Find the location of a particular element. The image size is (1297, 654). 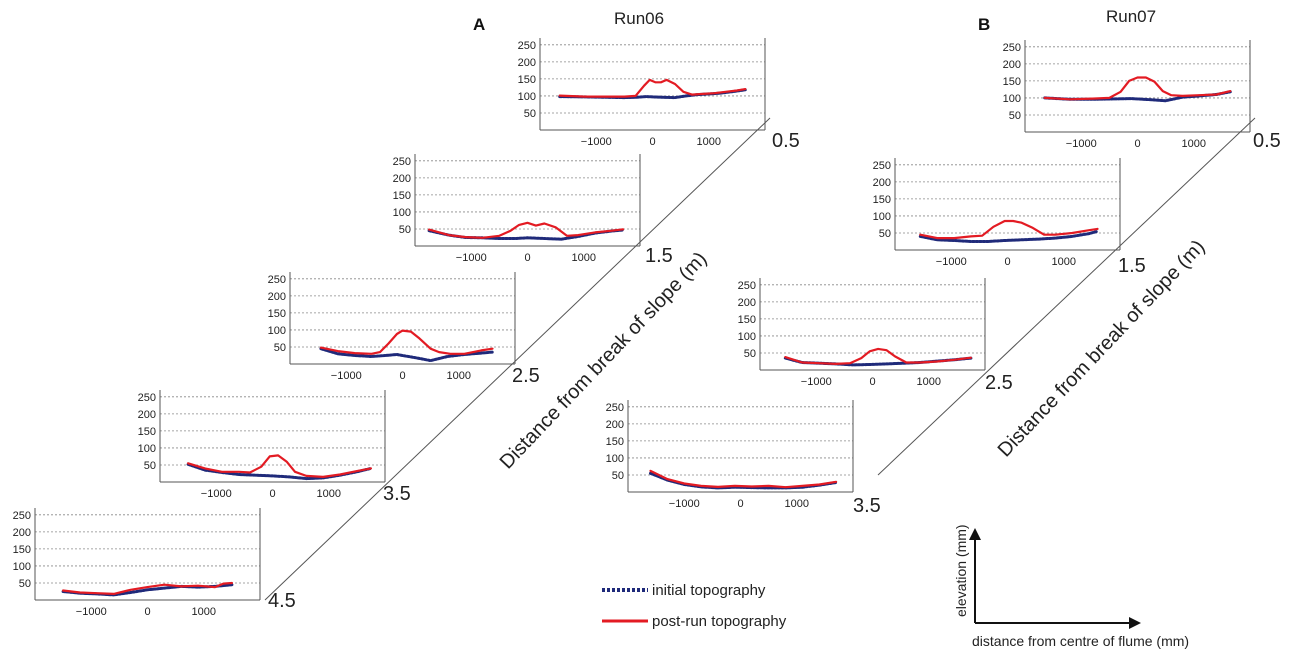

chart-panel-b-0-5: 50 100 150 200 250 −1000 0 1000 0.5 is located at coordinates (1142, 96).